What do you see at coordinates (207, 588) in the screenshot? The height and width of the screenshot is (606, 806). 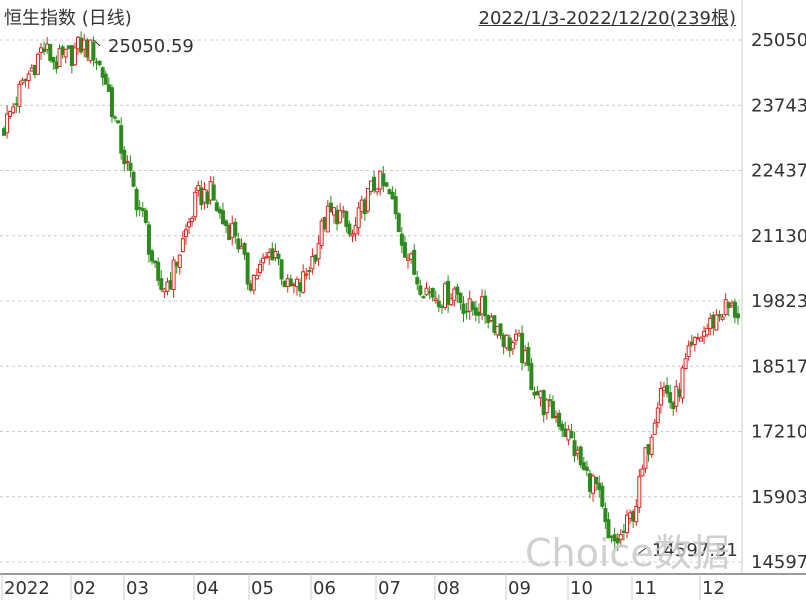 I see `x-tick-label: 04` at bounding box center [207, 588].